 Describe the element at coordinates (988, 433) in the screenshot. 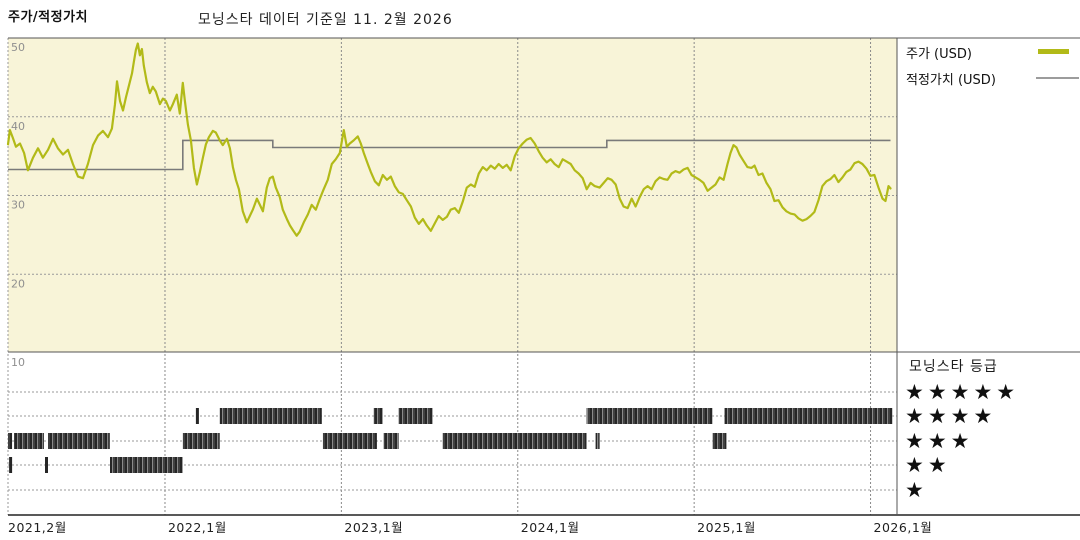

I see `morningstar-rating-panel: 모닝스타 등급 ★★★★★ ★★★★ ★★★ ★★ ★` at that location.